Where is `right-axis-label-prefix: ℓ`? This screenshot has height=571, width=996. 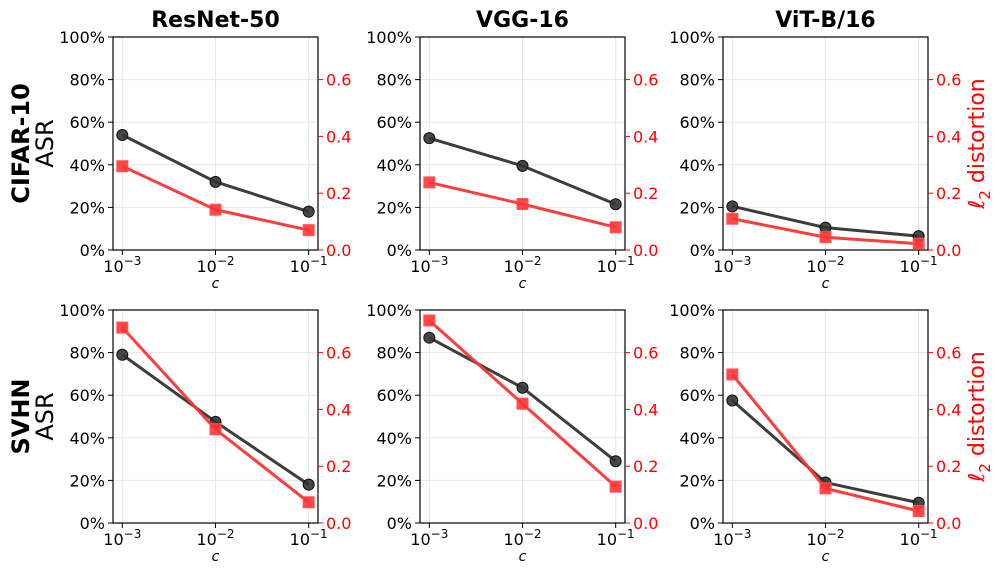 right-axis-label-prefix: ℓ is located at coordinates (977, 205).